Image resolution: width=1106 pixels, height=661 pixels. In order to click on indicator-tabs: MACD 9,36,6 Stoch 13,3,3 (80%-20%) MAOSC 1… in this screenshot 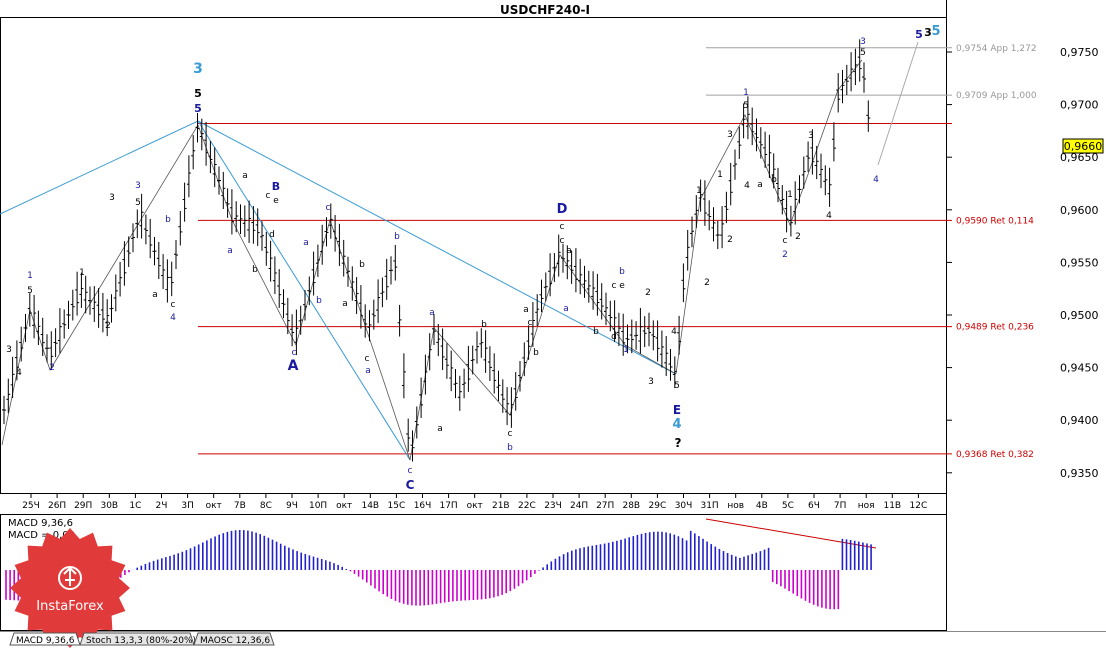, I will do `click(142, 639)`.